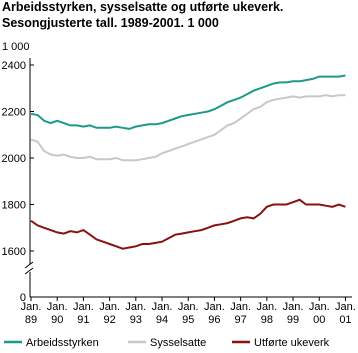  What do you see at coordinates (135, 313) in the screenshot?
I see `x-tick-label: Jan. 93` at bounding box center [135, 313].